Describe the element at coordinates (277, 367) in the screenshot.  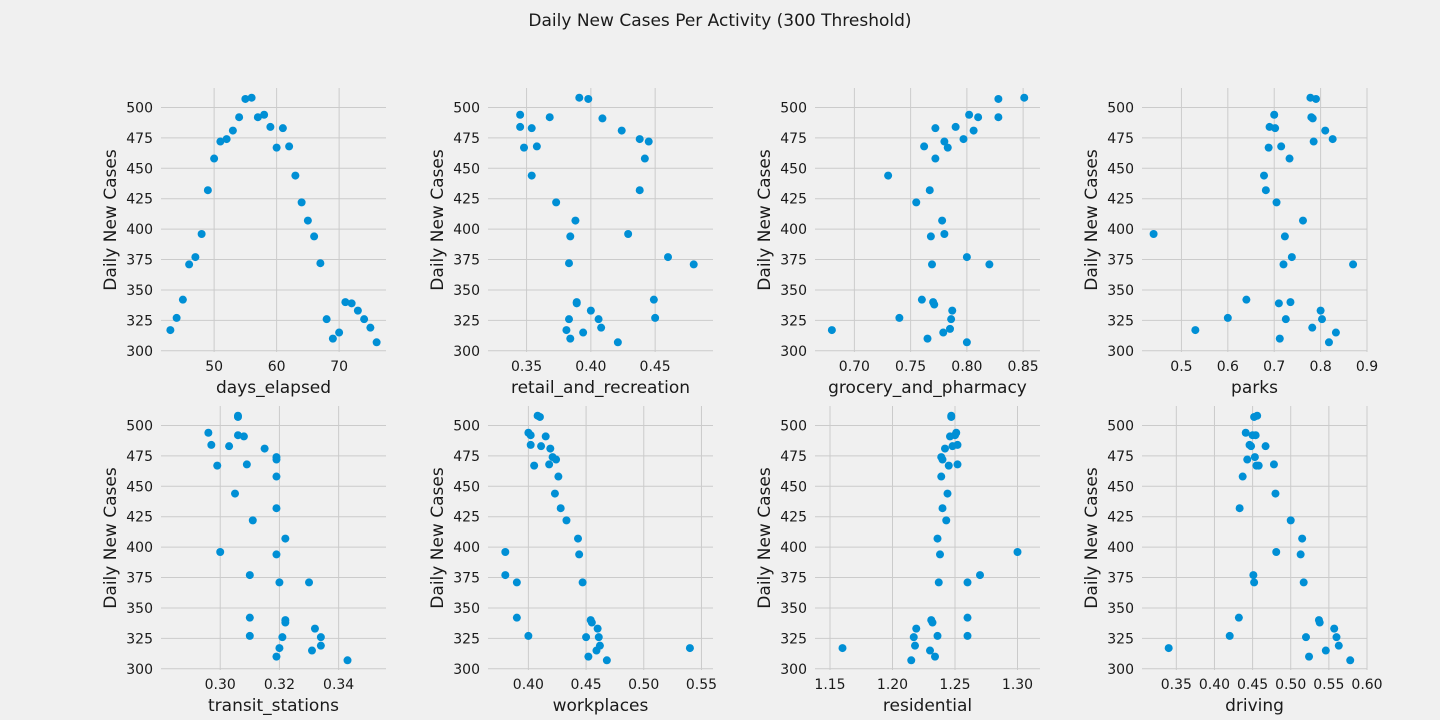
I see `x-tick-label: 60` at that location.